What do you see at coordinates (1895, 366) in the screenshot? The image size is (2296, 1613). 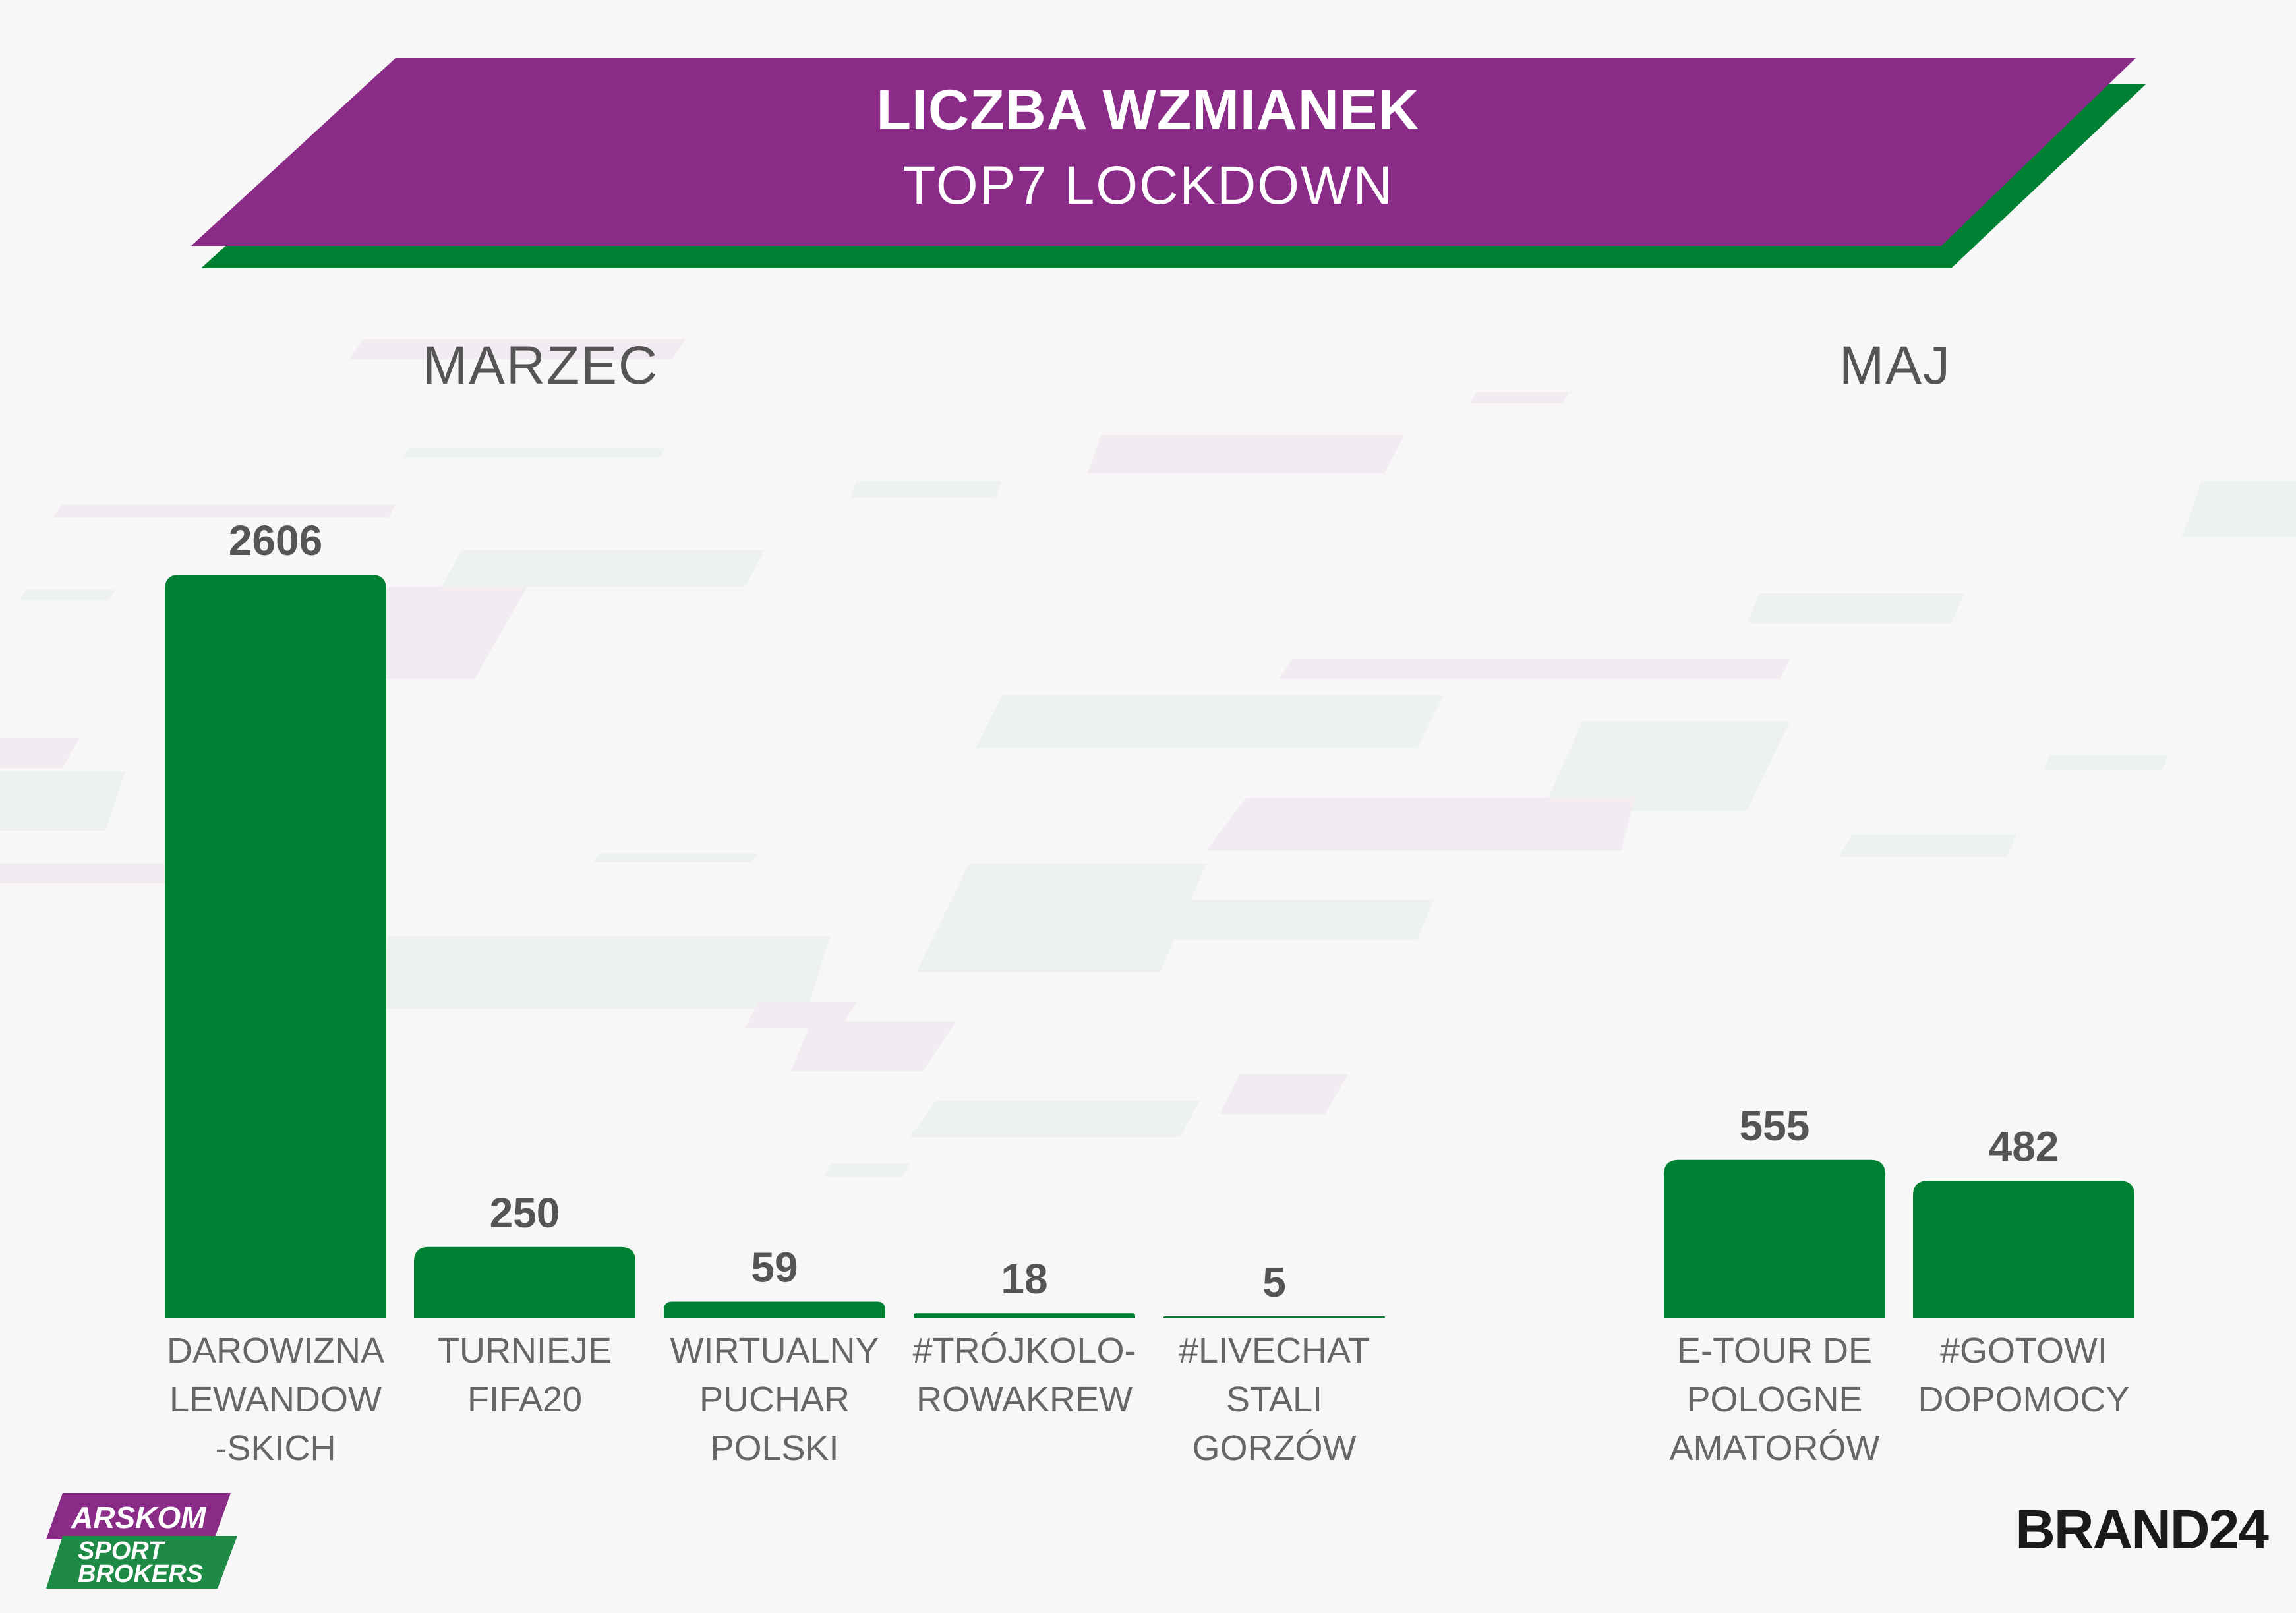 I see `section-label-may: MAJ` at bounding box center [1895, 366].